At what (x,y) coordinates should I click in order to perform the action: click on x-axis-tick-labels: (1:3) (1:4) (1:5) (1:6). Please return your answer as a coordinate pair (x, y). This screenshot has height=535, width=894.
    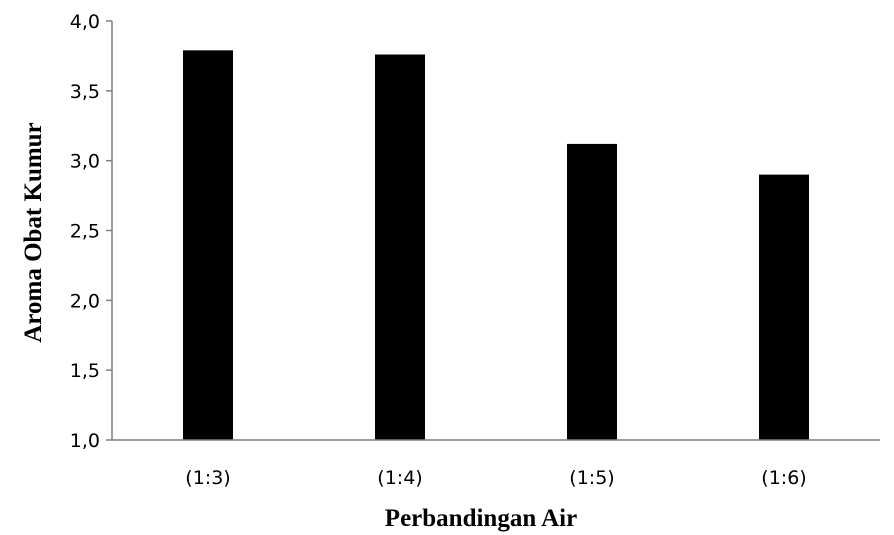
    Looking at the image, I should click on (495, 478).